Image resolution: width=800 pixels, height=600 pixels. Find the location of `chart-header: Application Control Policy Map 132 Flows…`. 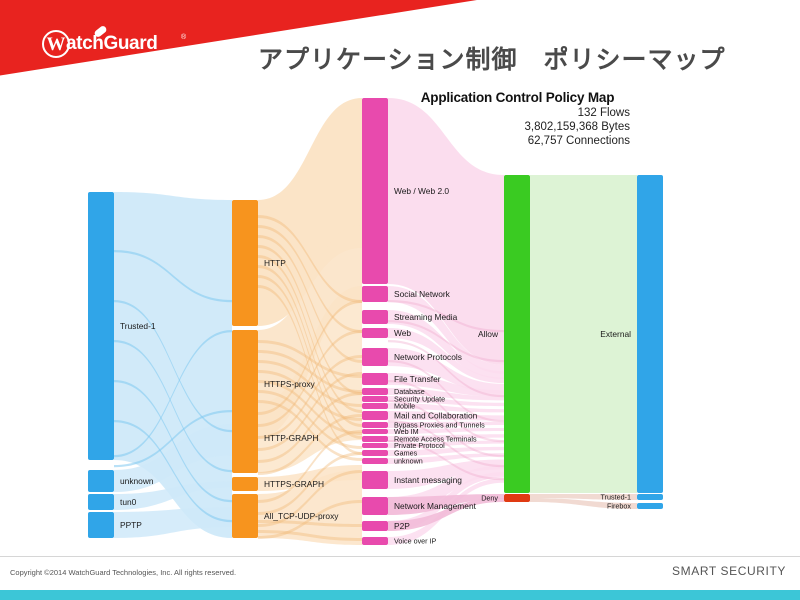

chart-header: Application Control Policy Map 132 Flows… is located at coordinates (517, 118).